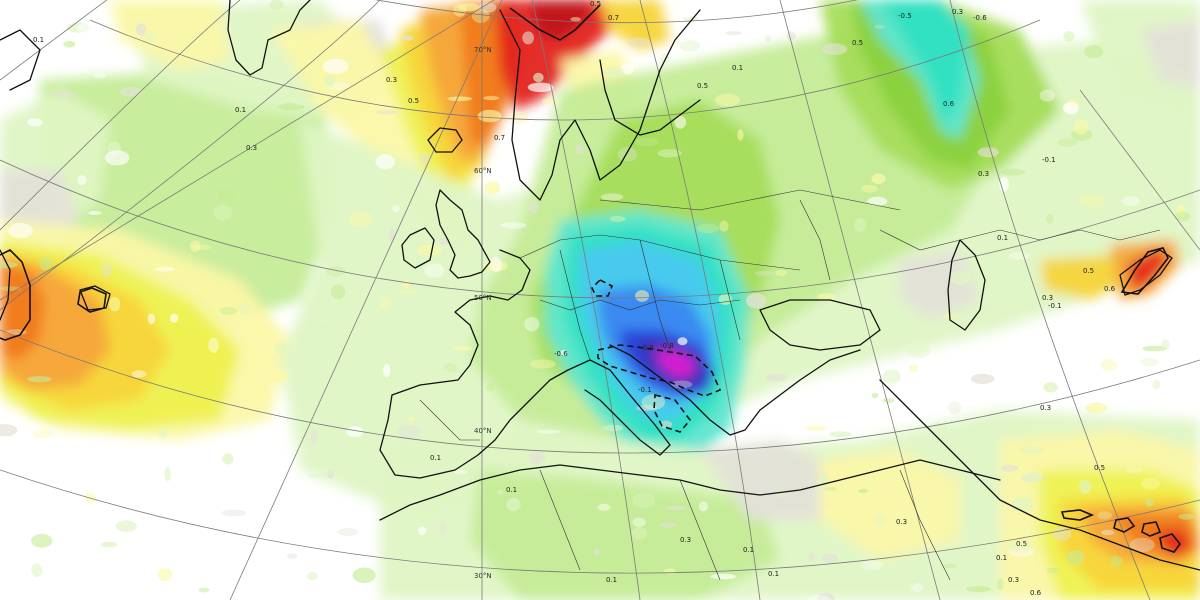 The height and width of the screenshot is (600, 1200). Describe the element at coordinates (905, 16) in the screenshot. I see `contour-label: -0.5` at that location.